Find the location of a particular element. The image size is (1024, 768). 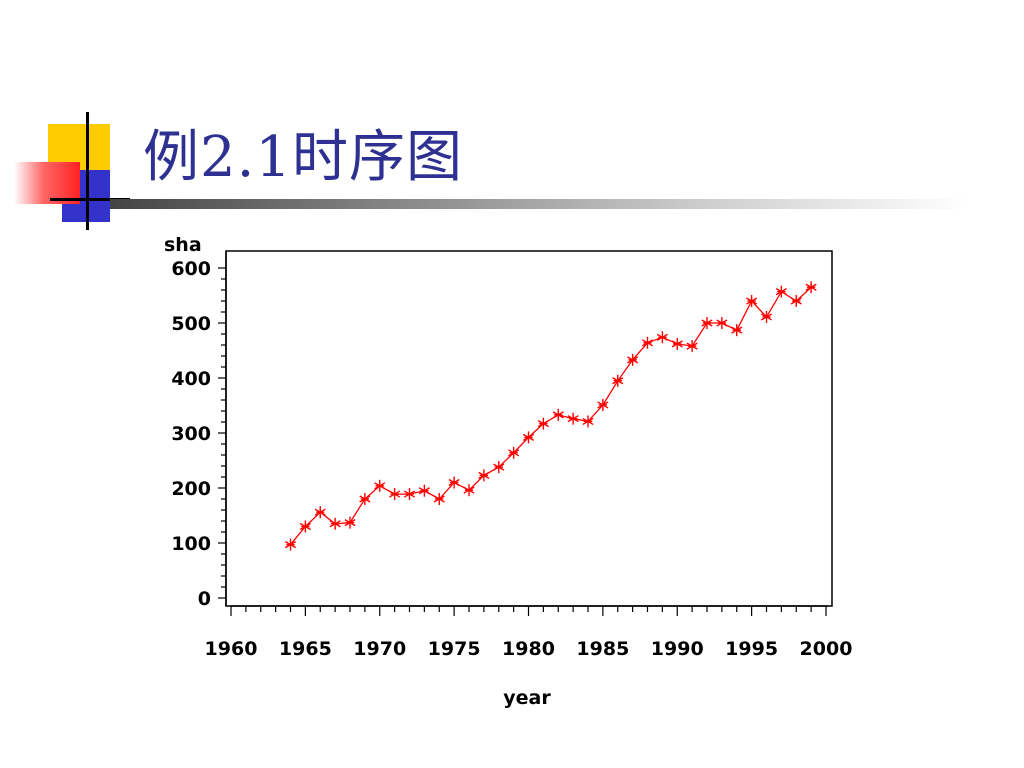

decor-vertical-line is located at coordinates (87, 171).